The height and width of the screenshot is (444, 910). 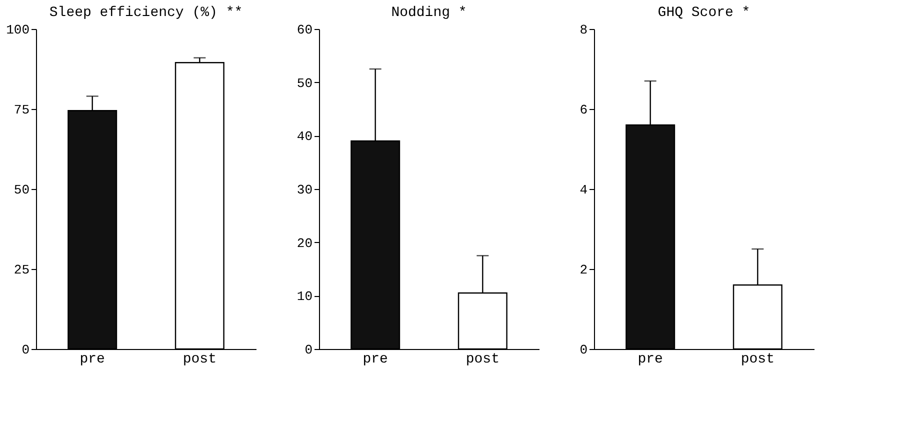 I want to click on y-tick-label: 6, so click(x=584, y=110).